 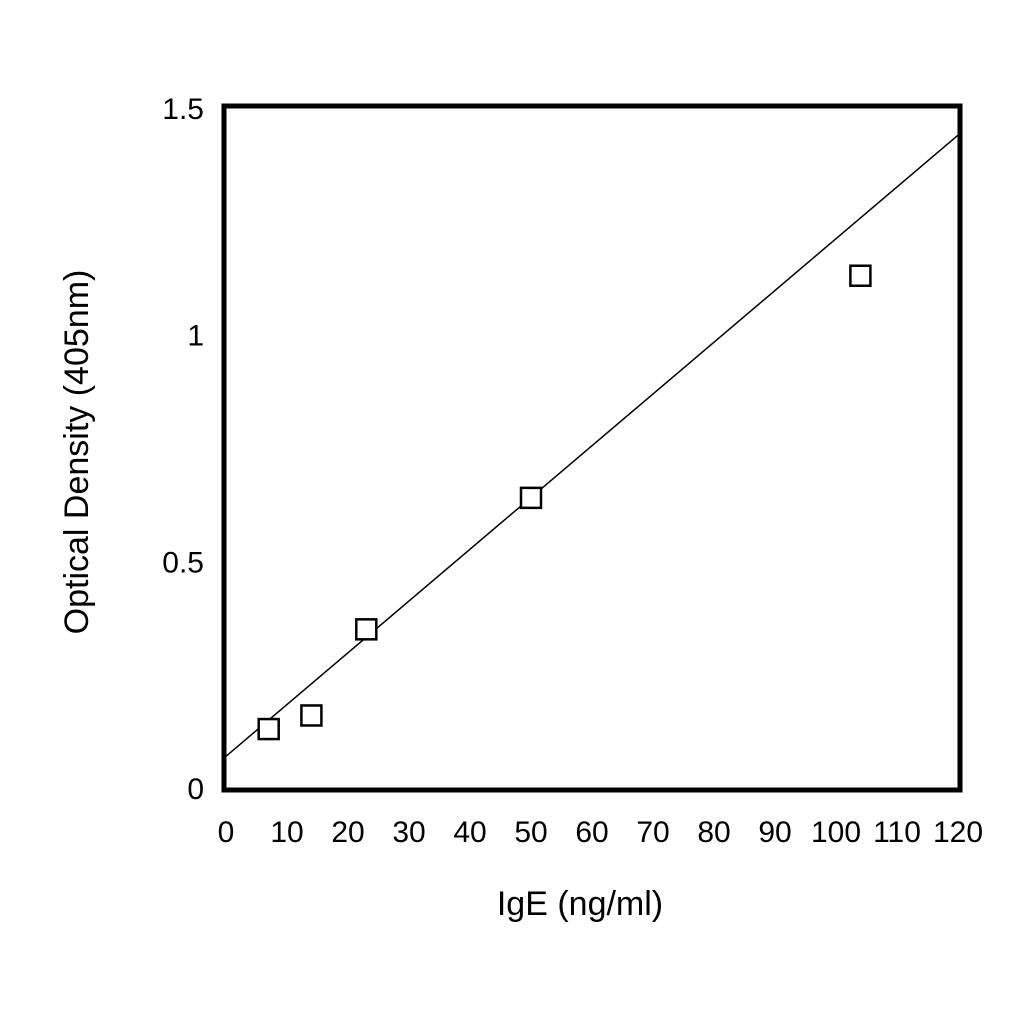 What do you see at coordinates (591, 832) in the screenshot?
I see `x-tick-label: 60` at bounding box center [591, 832].